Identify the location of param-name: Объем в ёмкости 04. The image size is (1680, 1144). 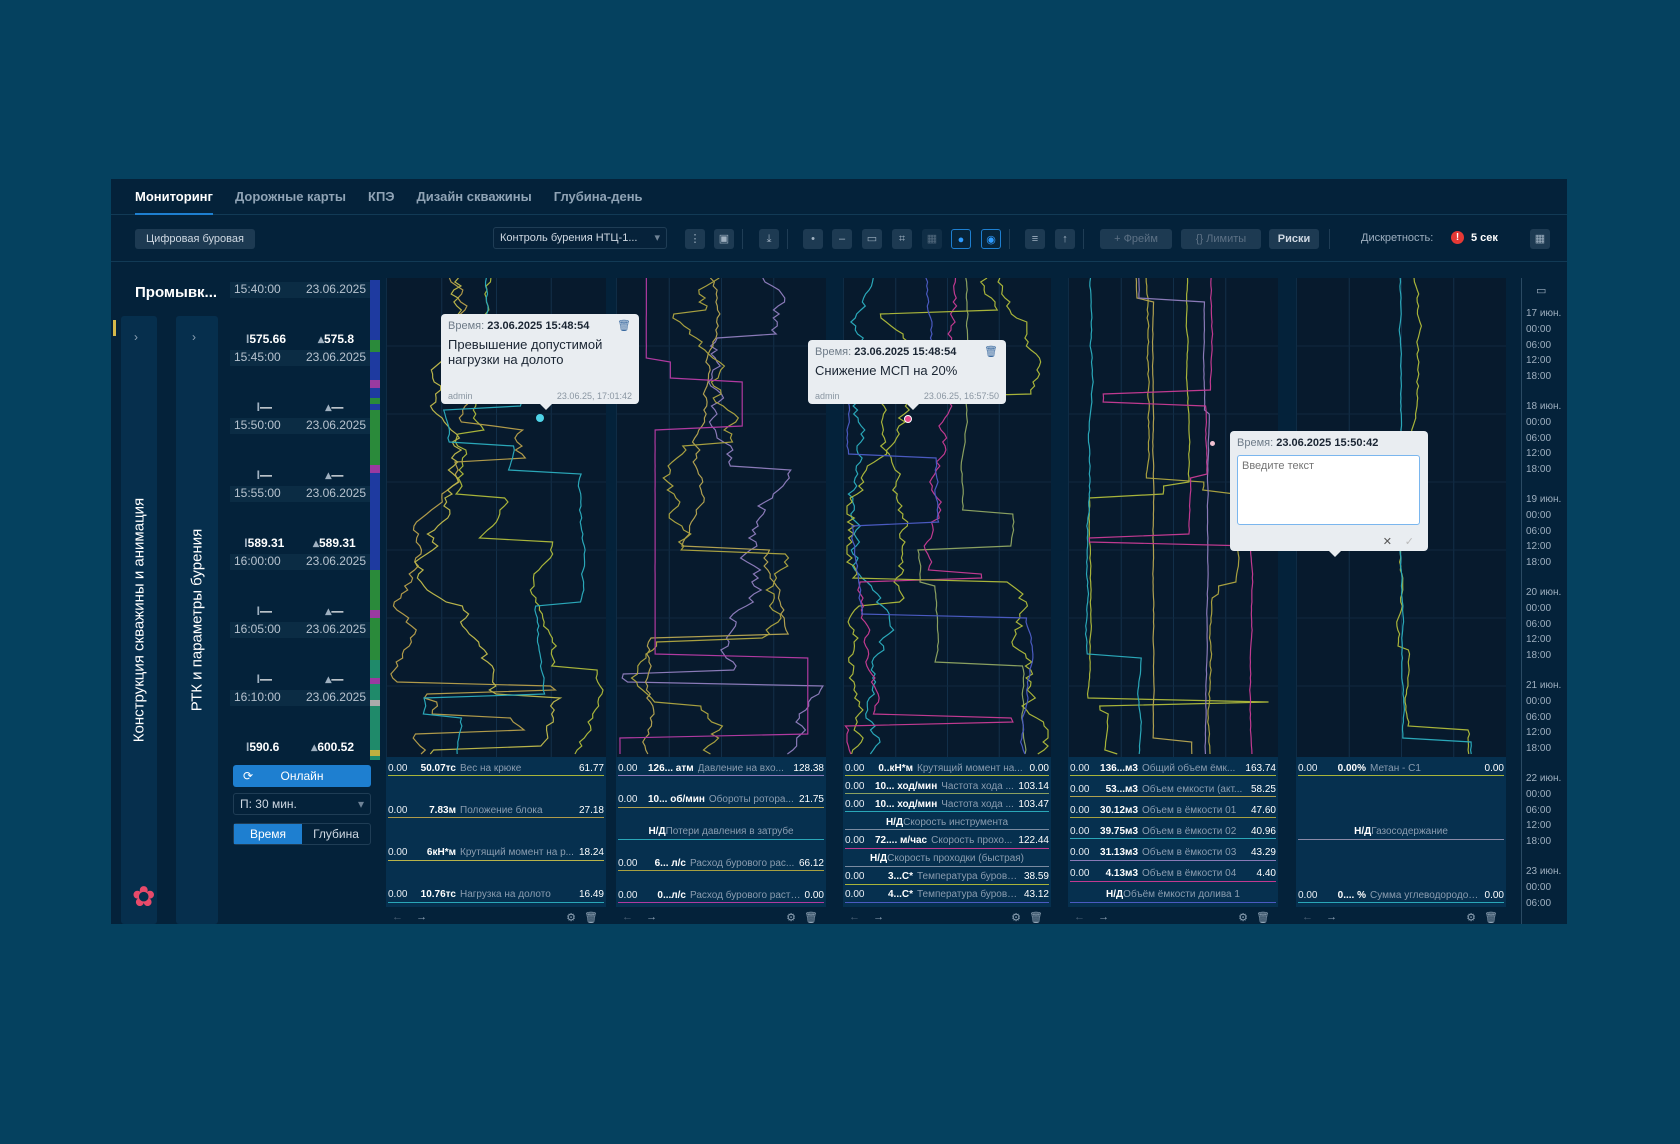
(1189, 874).